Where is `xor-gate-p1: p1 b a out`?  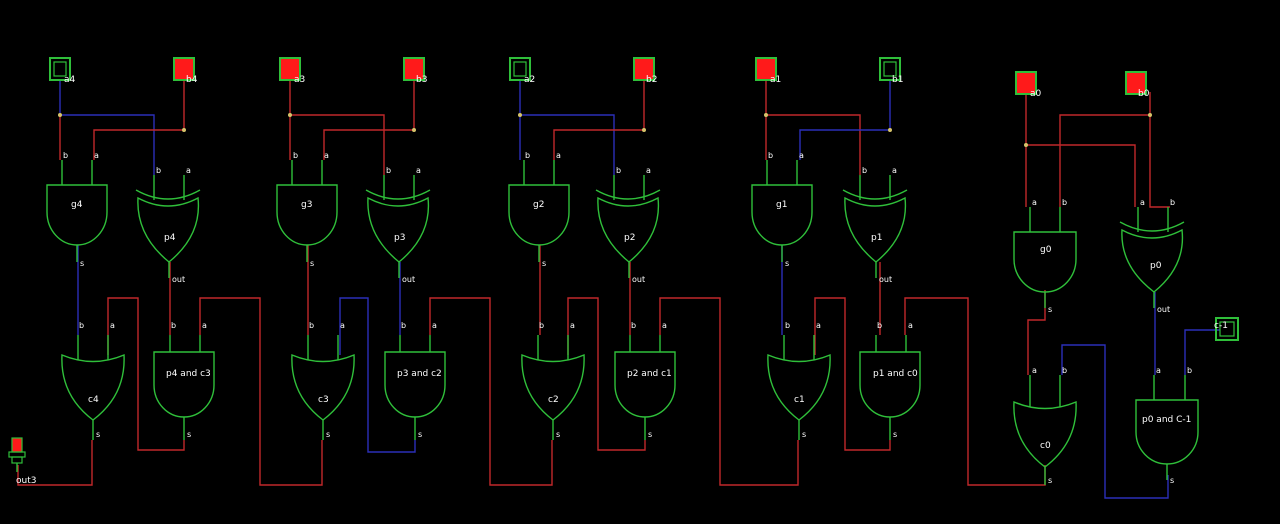
xor-gate-p1: p1 b a out is located at coordinates (875, 225).